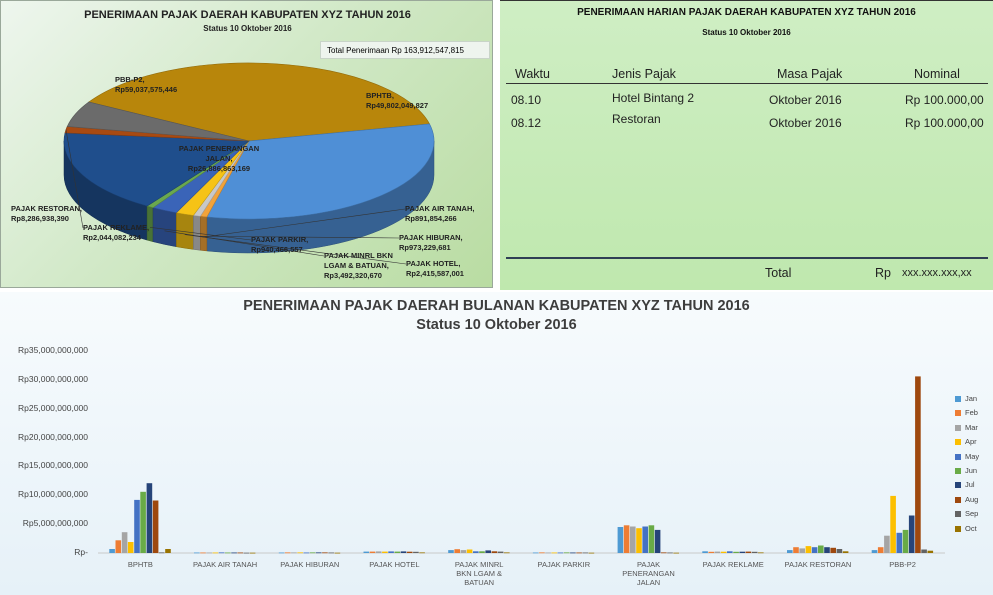  Describe the element at coordinates (53, 350) in the screenshot. I see `y-tick-label: Rp35,000,000,000` at that location.